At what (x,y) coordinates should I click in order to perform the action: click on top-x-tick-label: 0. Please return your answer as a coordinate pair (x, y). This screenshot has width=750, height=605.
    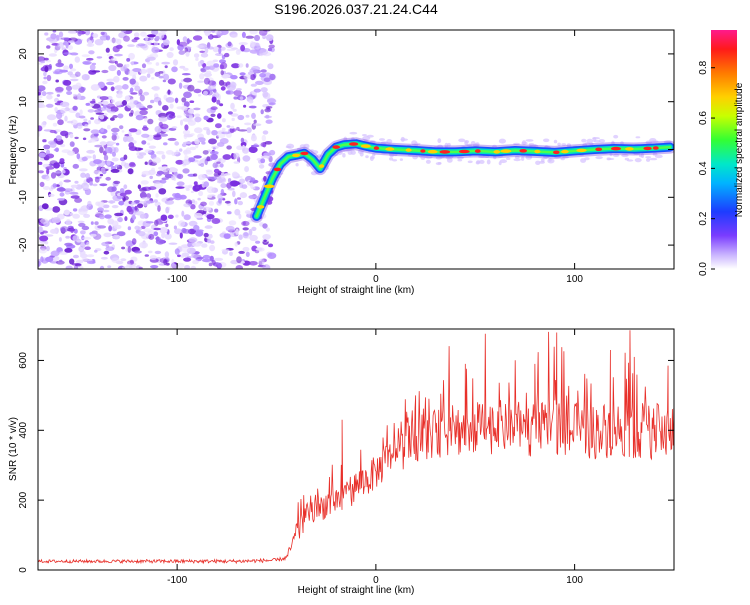
    Looking at the image, I should click on (376, 279).